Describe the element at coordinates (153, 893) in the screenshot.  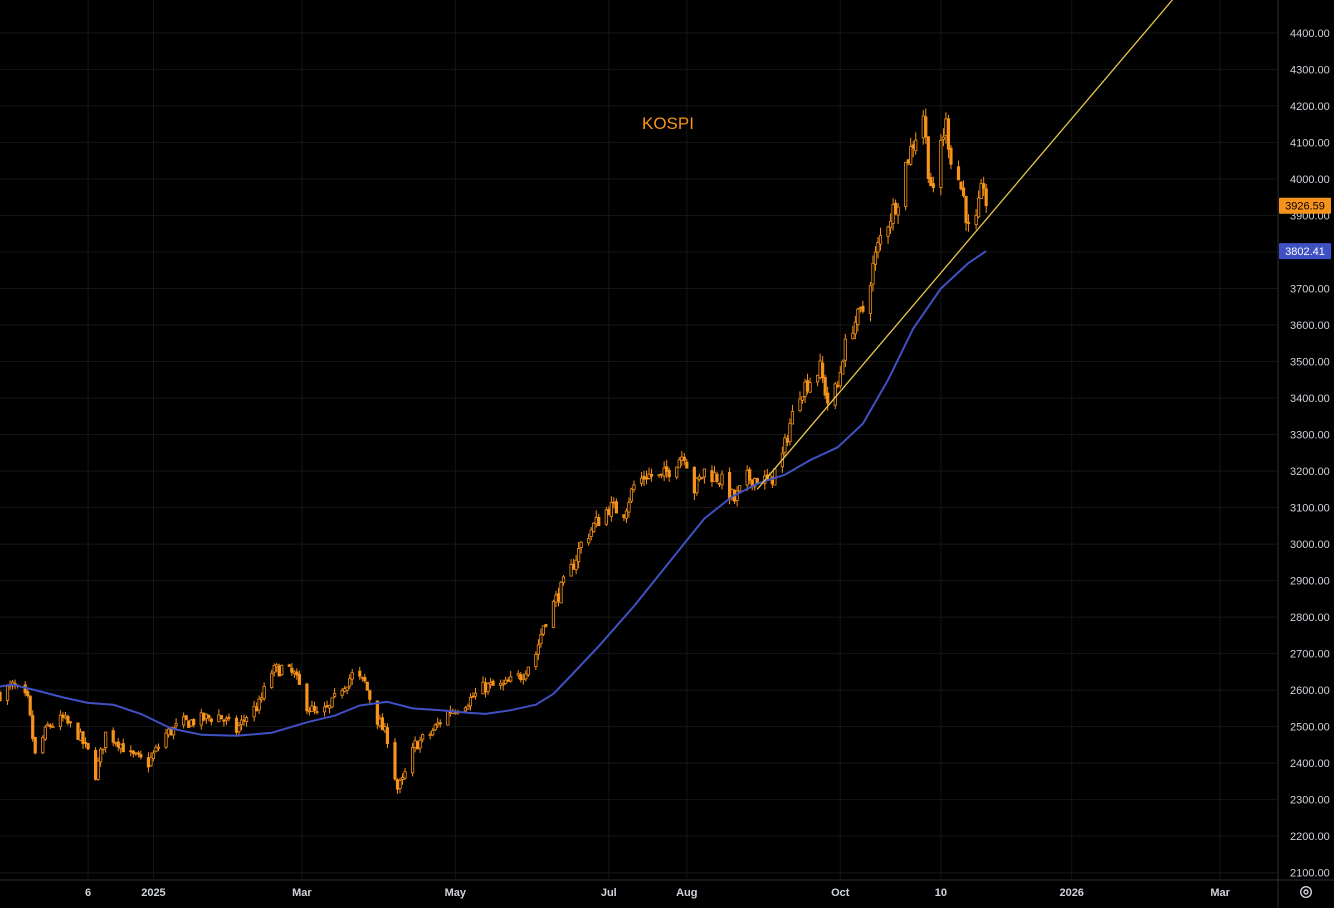
I see `x-tick-label: 2025` at that location.